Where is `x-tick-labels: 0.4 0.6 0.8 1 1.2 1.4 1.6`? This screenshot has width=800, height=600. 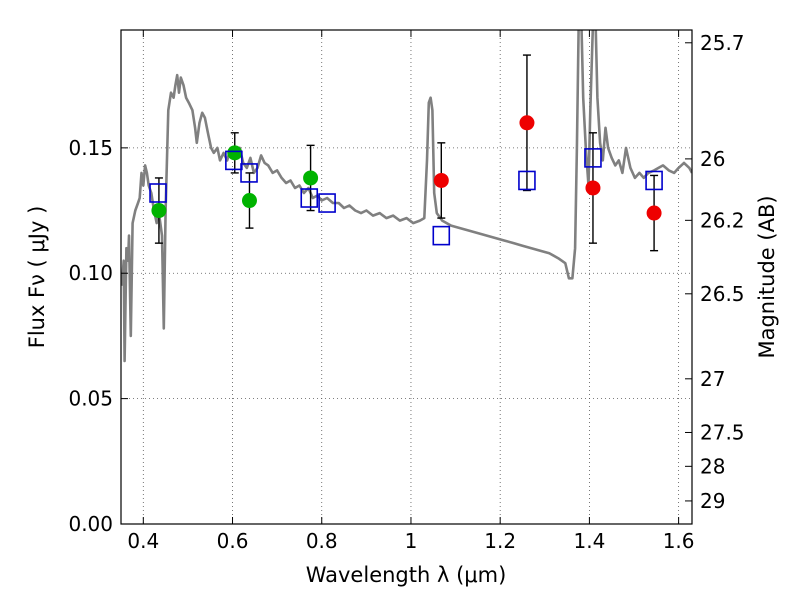 x-tick-labels: 0.4 0.6 0.8 1 1.2 1.4 1.6 is located at coordinates (410, 541).